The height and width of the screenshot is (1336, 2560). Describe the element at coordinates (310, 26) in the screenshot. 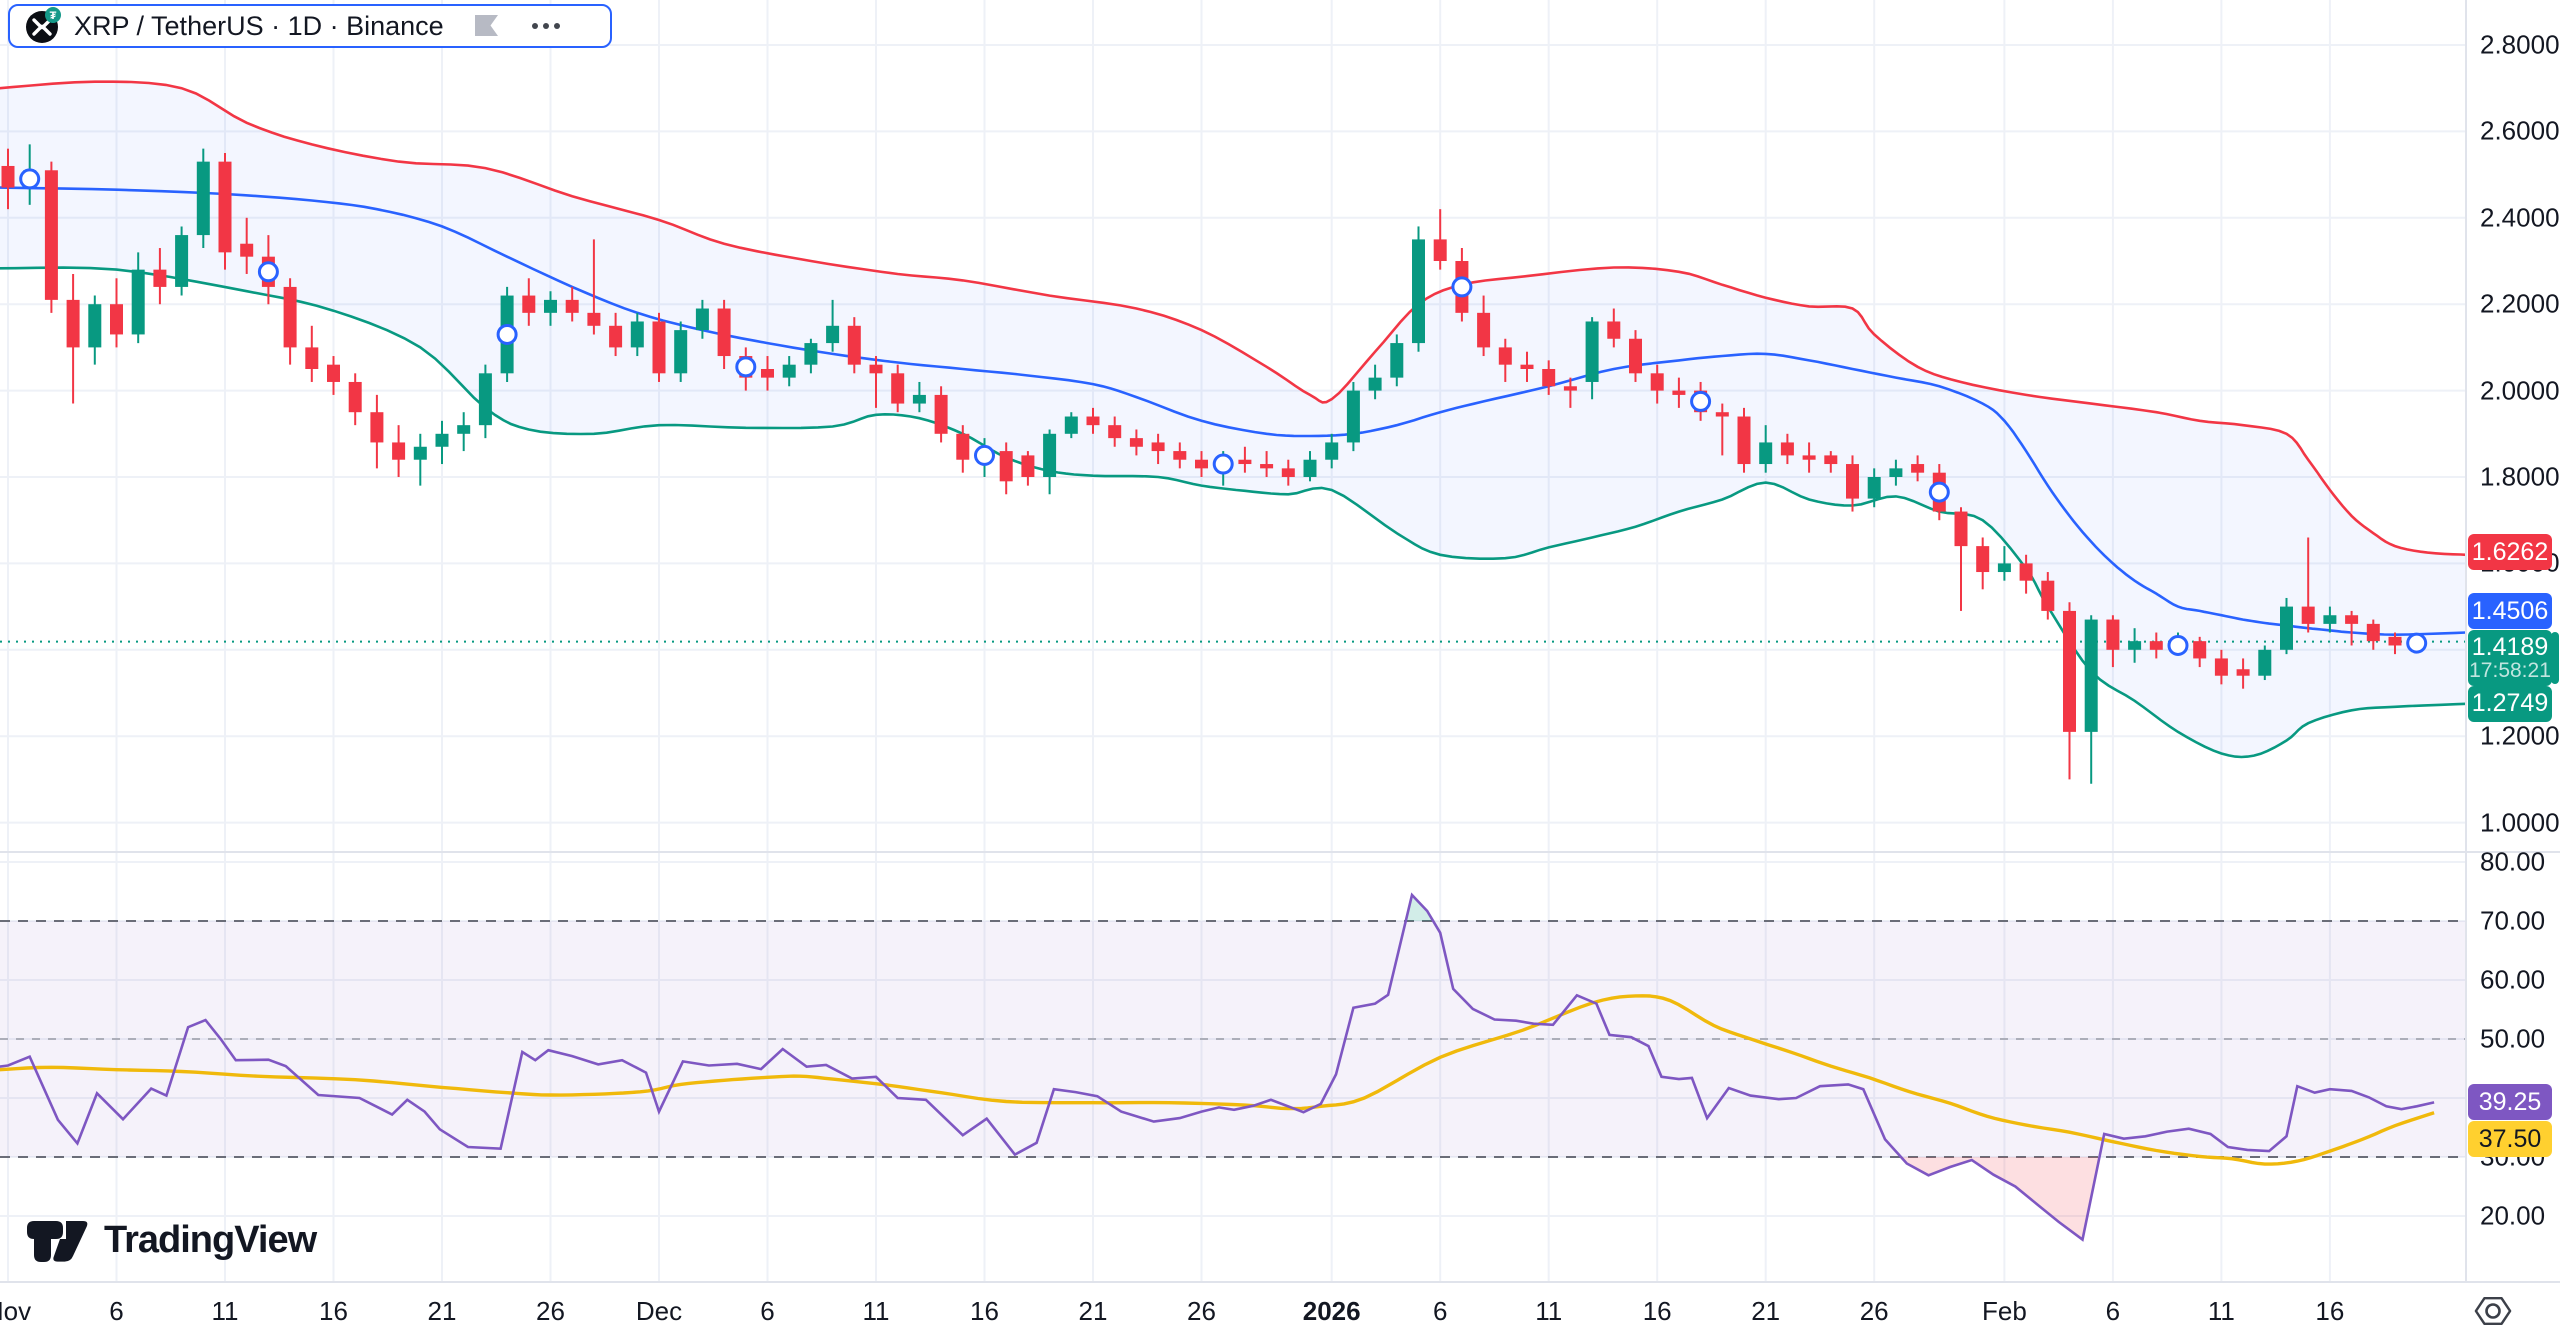

I see `symbol-legend: ₮ XRP / TetherUS · 1D · Binance` at that location.